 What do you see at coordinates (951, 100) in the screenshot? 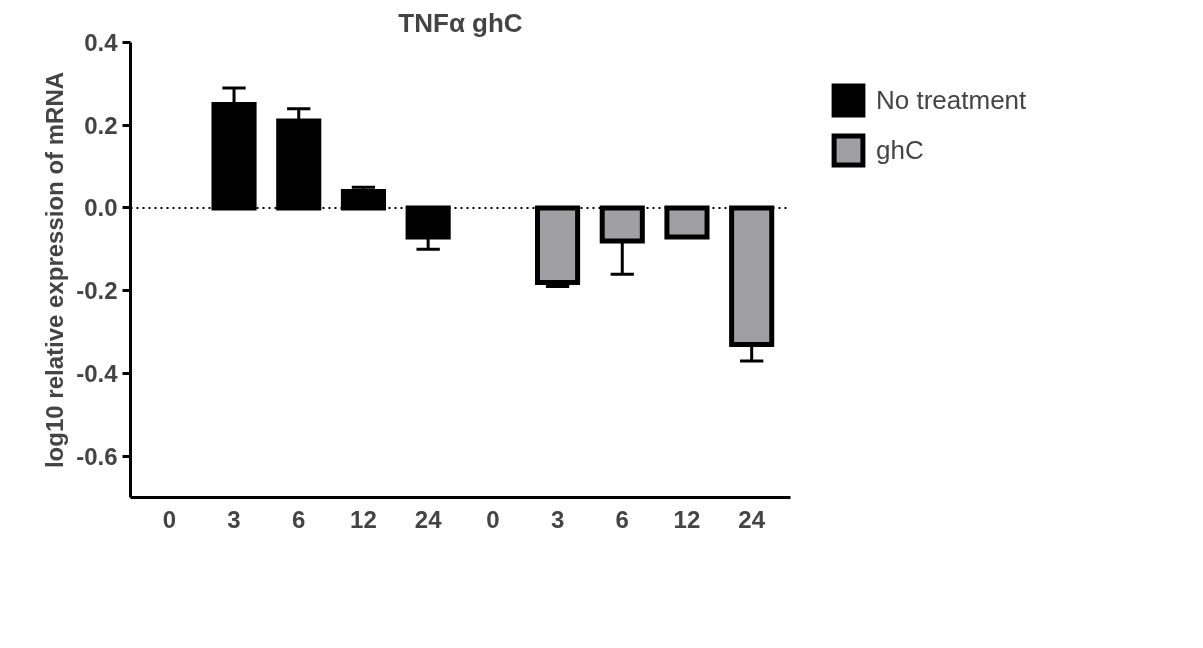
I see `legend-label: No treatment` at bounding box center [951, 100].